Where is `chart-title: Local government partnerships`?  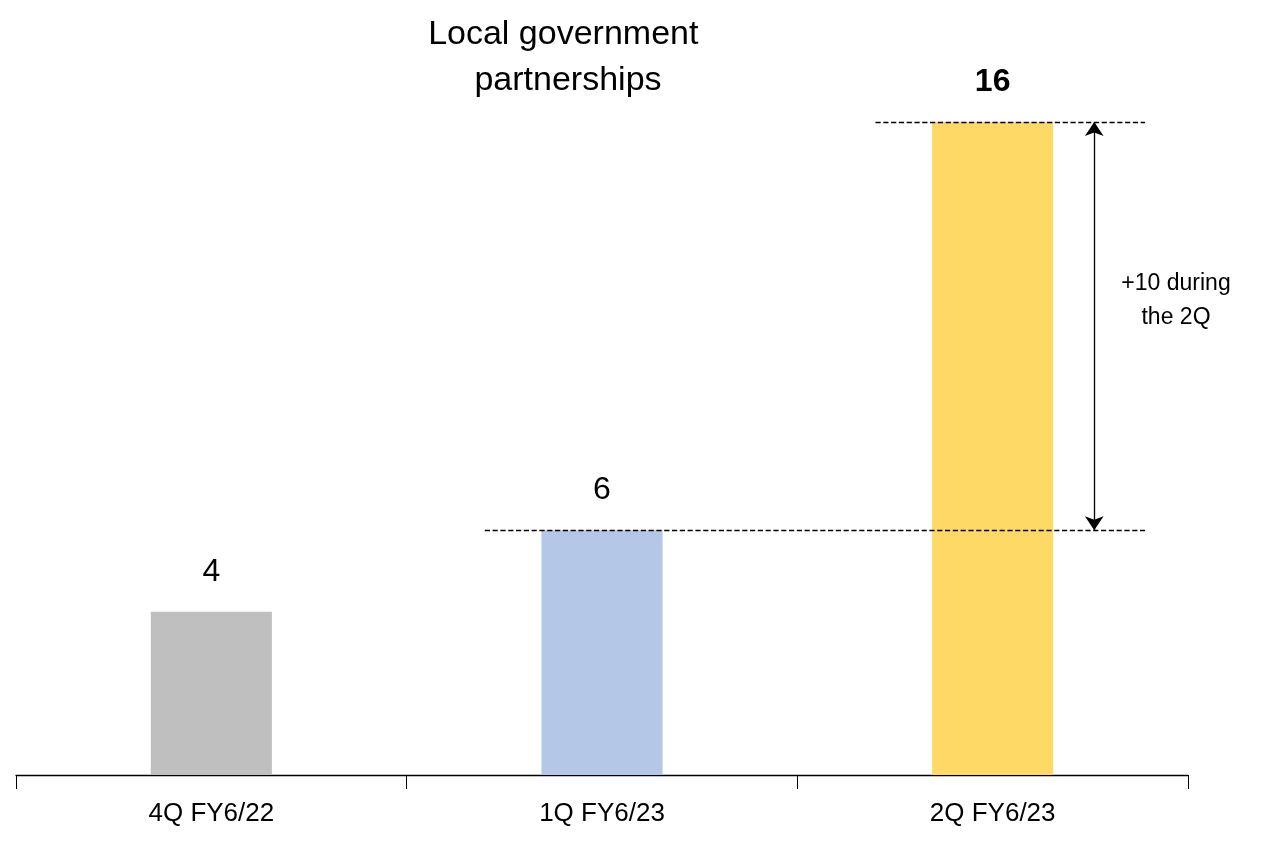 chart-title: Local government partnerships is located at coordinates (568, 55).